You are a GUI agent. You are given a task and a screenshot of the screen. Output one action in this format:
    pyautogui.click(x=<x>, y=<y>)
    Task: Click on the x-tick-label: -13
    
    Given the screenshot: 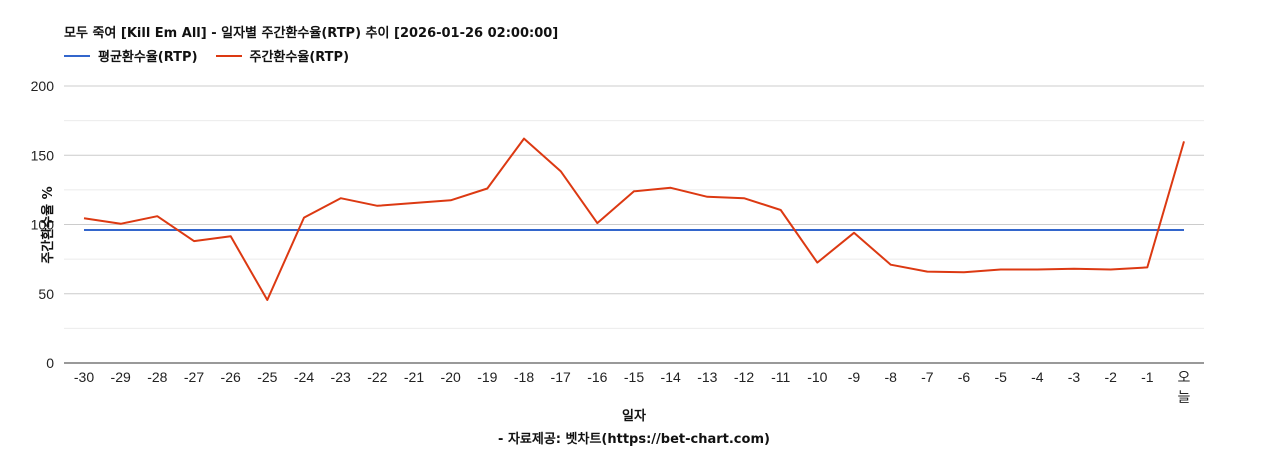 What is the action you would take?
    pyautogui.click(x=707, y=377)
    